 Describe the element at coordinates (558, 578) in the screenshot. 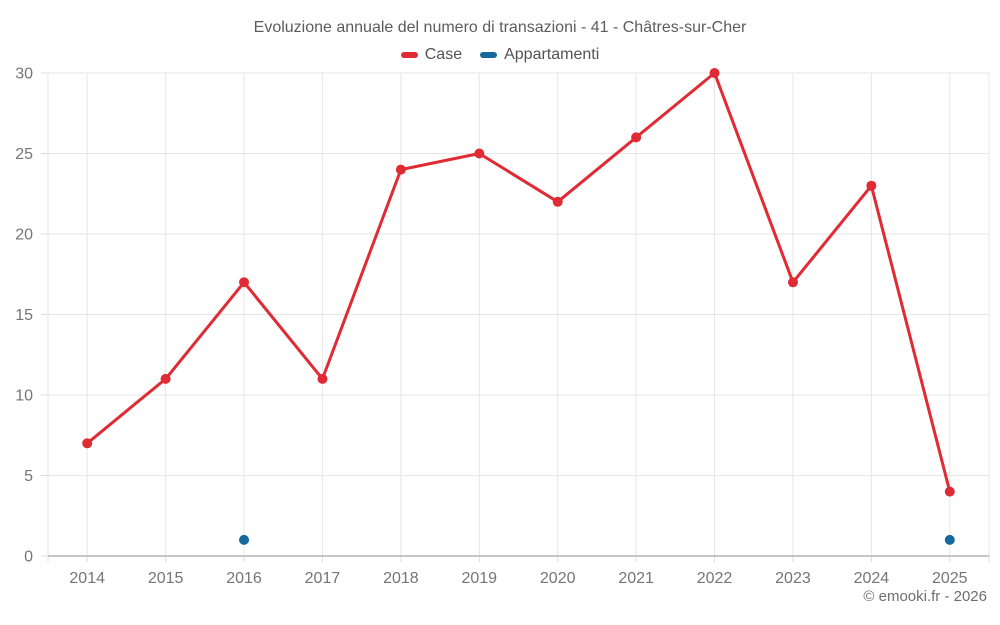

I see `x-axis-label: 2020` at that location.